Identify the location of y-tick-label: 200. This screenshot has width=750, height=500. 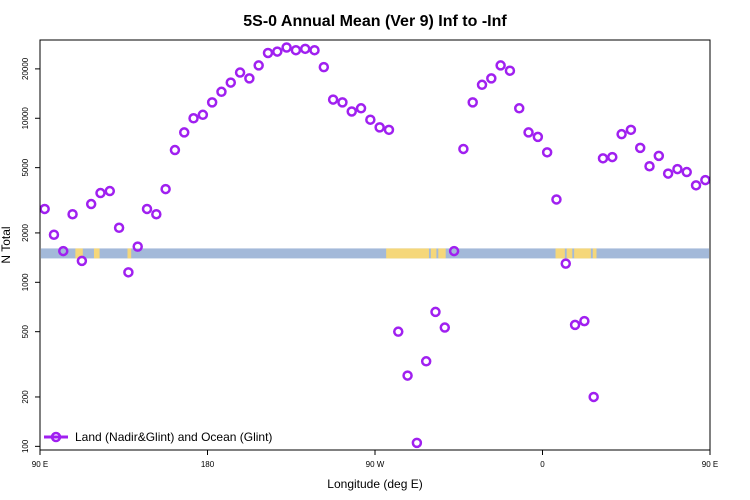
(25, 397).